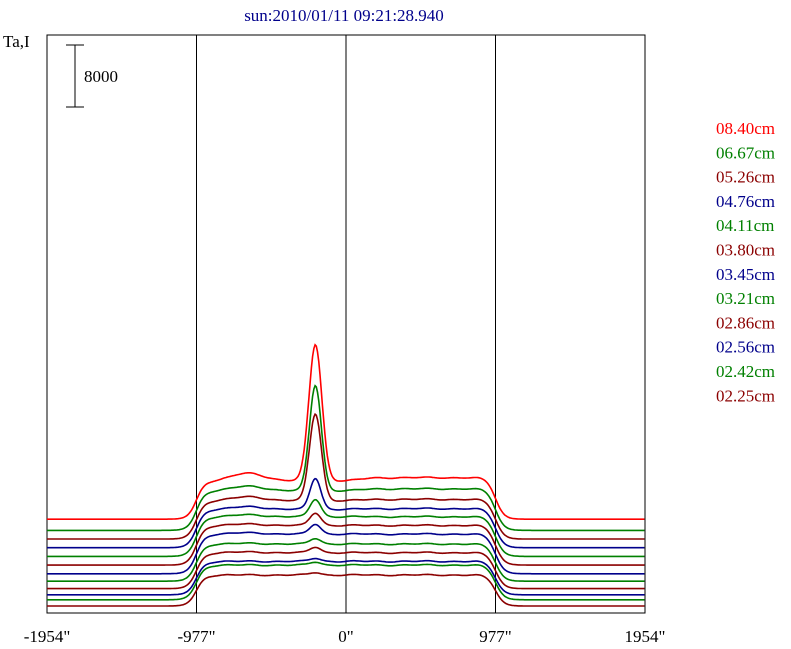  What do you see at coordinates (745, 395) in the screenshot?
I see `legend-entry: 02.25cm` at bounding box center [745, 395].